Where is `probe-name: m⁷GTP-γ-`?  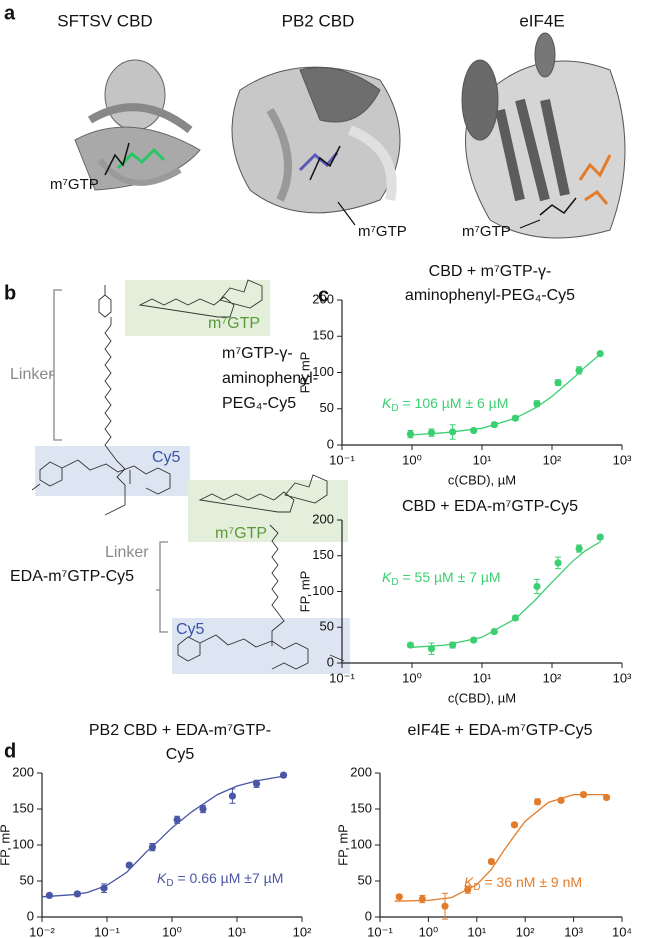 probe-name: m⁷GTP-γ- is located at coordinates (257, 353).